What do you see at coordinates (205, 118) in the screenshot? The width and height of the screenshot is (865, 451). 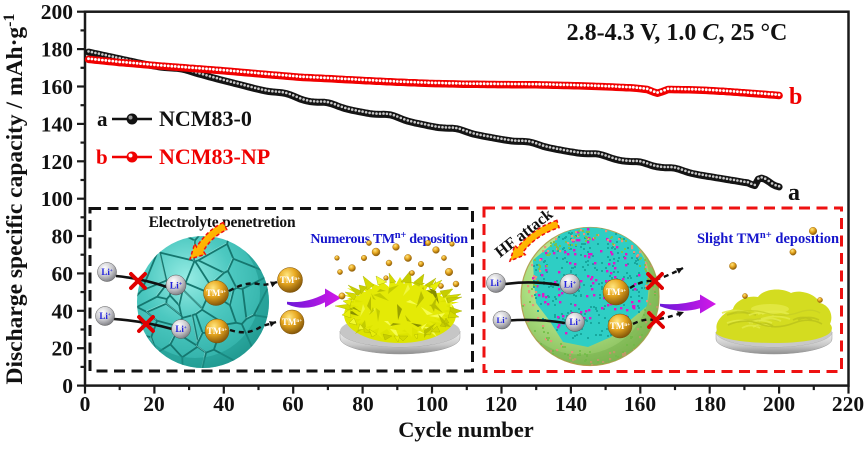 I see `svg-text: NCM83-0` at bounding box center [205, 118].